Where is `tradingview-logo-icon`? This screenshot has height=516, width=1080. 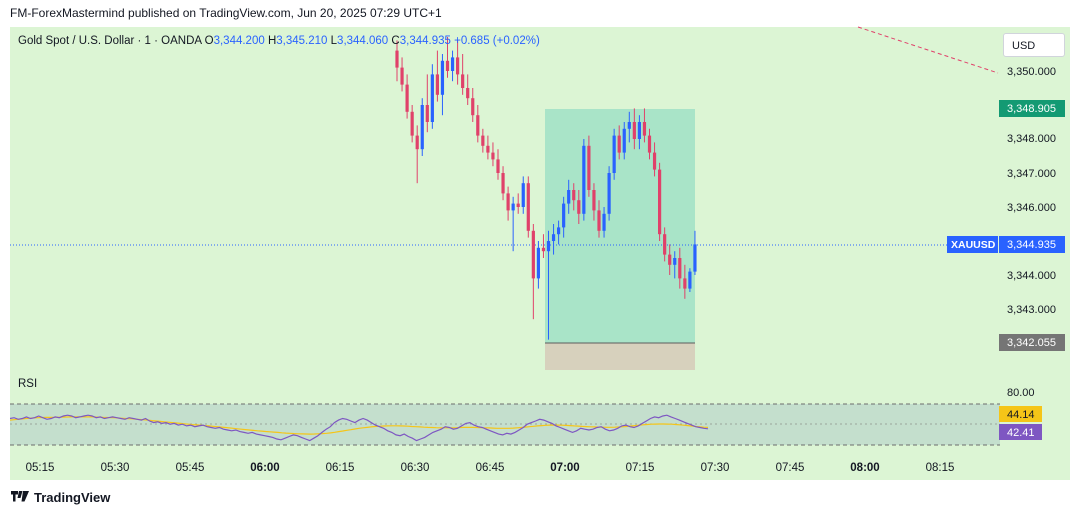
tradingview-logo-icon is located at coordinates (20, 495).